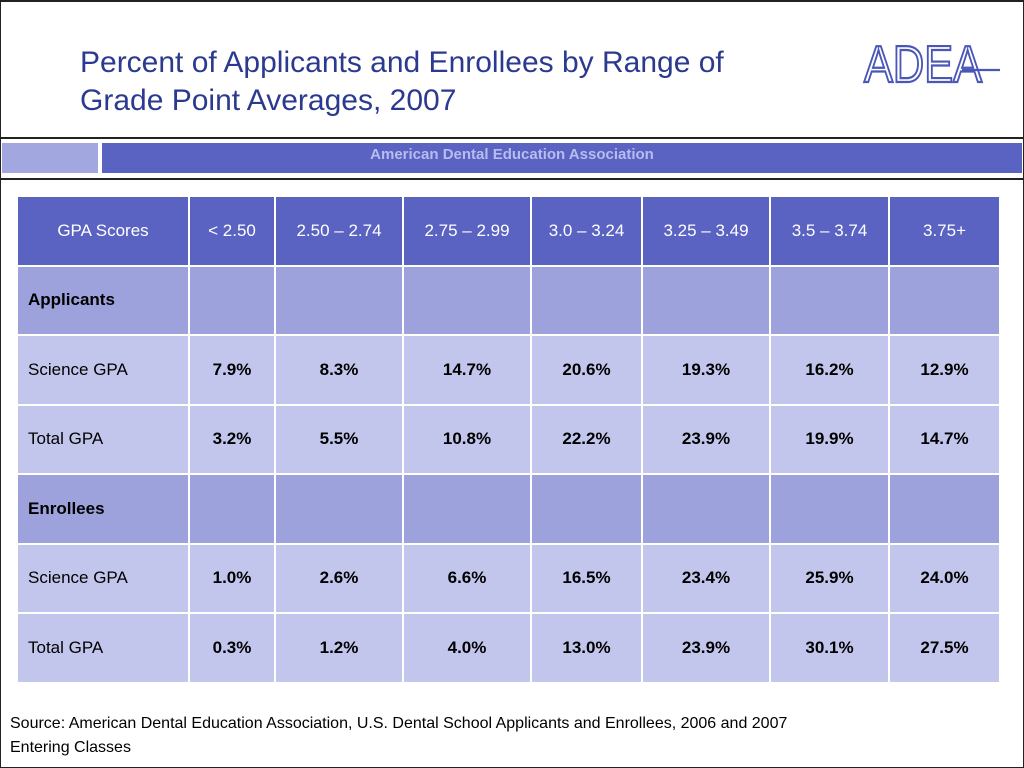  I want to click on column-header: 2.50 – 2.74, so click(339, 231).